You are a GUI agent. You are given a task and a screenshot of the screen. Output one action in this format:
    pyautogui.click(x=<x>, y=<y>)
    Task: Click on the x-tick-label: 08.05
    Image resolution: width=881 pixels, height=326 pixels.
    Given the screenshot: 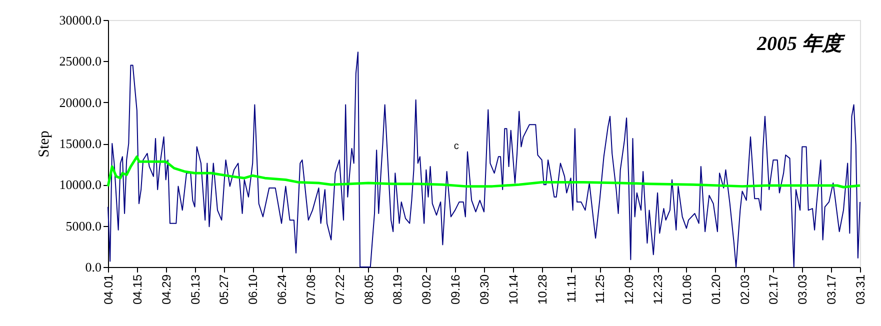 What is the action you would take?
    pyautogui.click(x=369, y=289)
    